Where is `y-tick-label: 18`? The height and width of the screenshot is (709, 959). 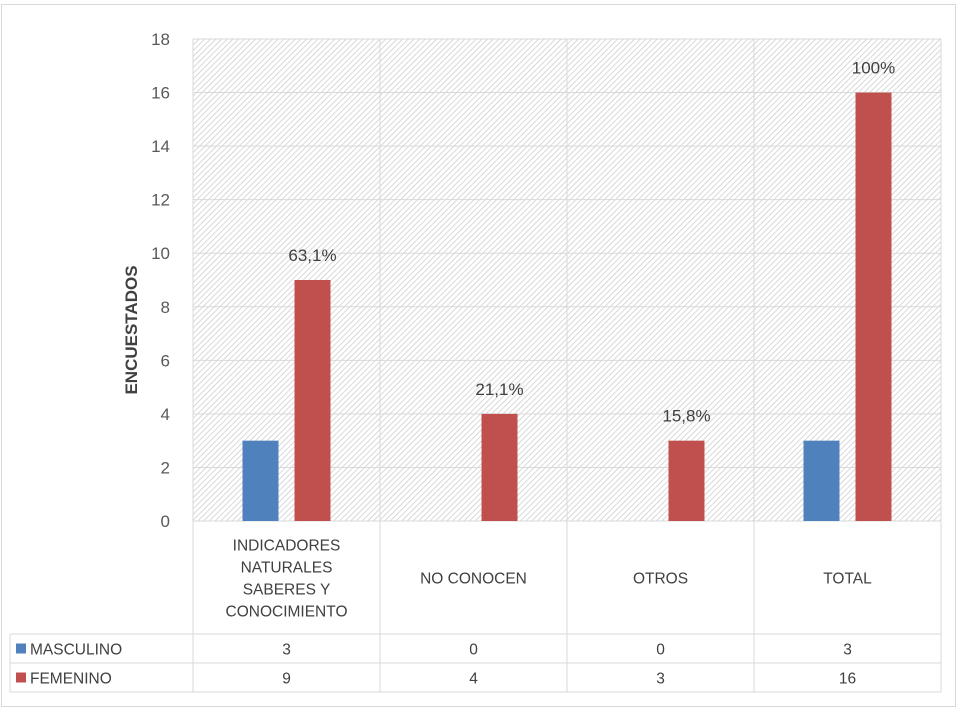 y-tick-label: 18 is located at coordinates (160, 39).